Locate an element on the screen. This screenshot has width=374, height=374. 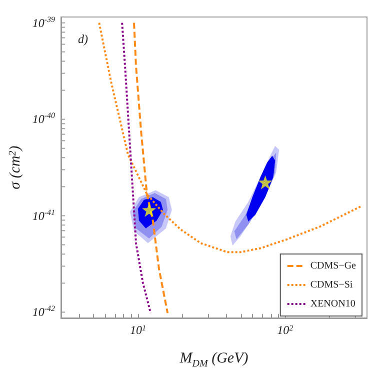
annotation: d) is located at coordinates (83, 39).